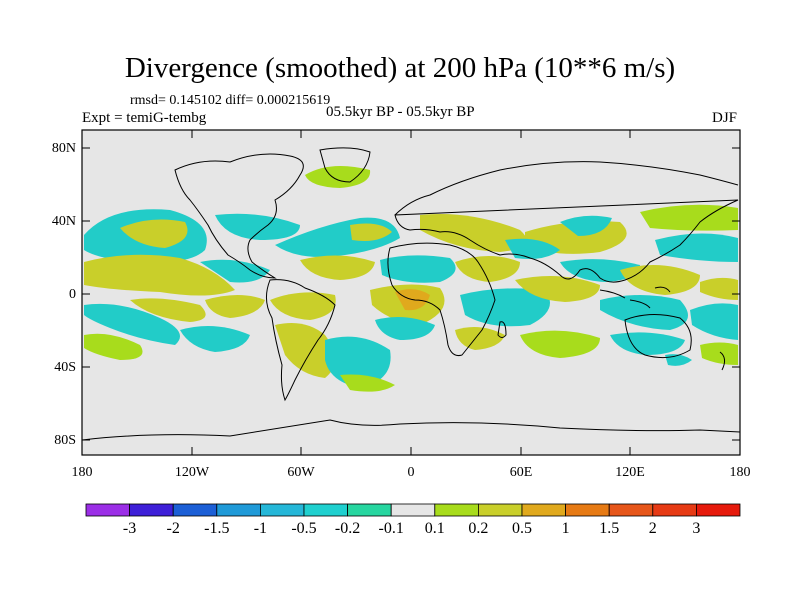 The width and height of the screenshot is (800, 600). Describe the element at coordinates (301, 472) in the screenshot. I see `lon-label: 60W` at that location.